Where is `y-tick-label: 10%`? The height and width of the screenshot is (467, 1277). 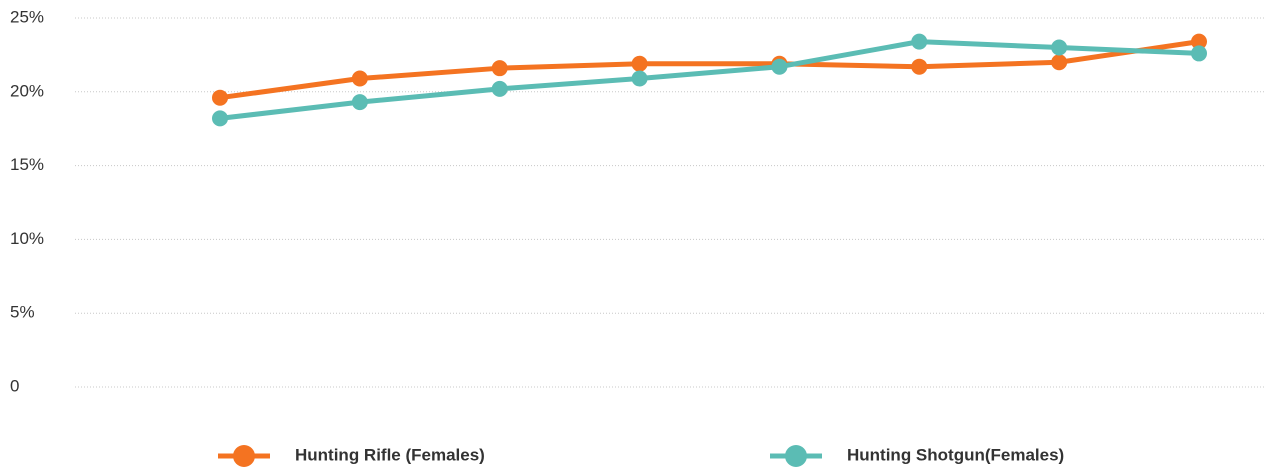
y-tick-label: 10% is located at coordinates (27, 238).